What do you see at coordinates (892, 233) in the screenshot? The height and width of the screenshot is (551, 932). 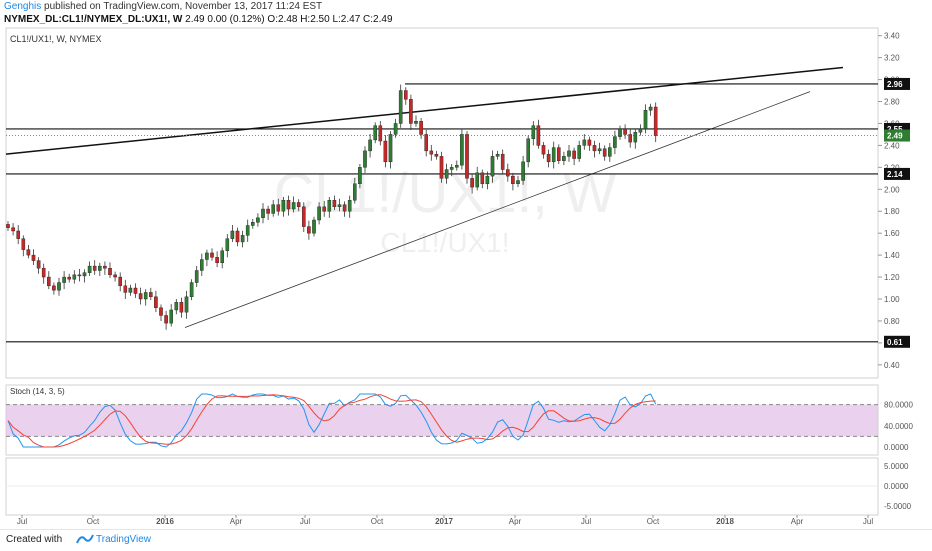 I see `price-axis-label: 1.60` at bounding box center [892, 233].